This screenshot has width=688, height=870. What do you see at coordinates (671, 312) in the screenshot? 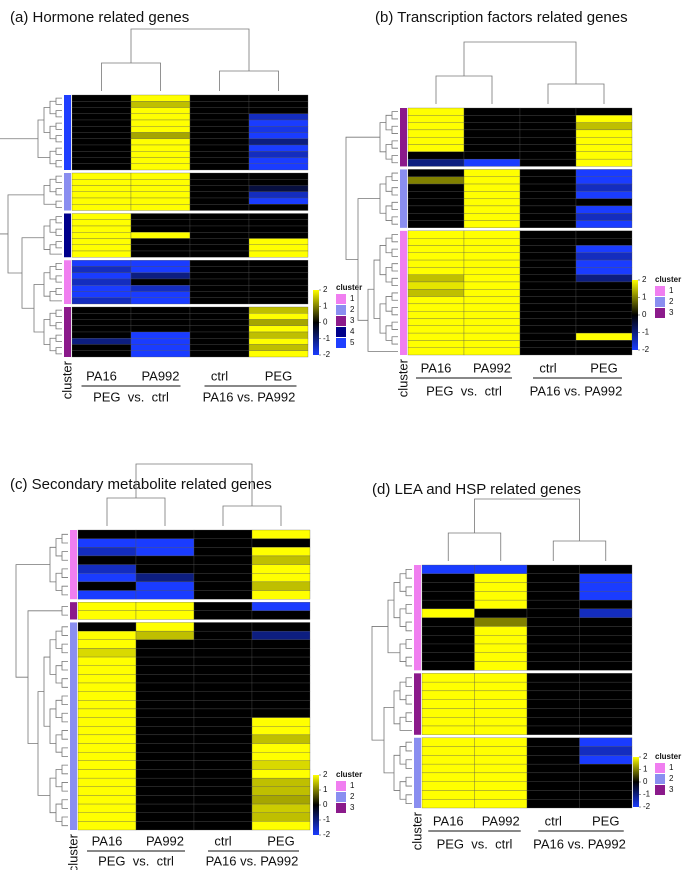
I see `legend-label: 3` at bounding box center [671, 312].